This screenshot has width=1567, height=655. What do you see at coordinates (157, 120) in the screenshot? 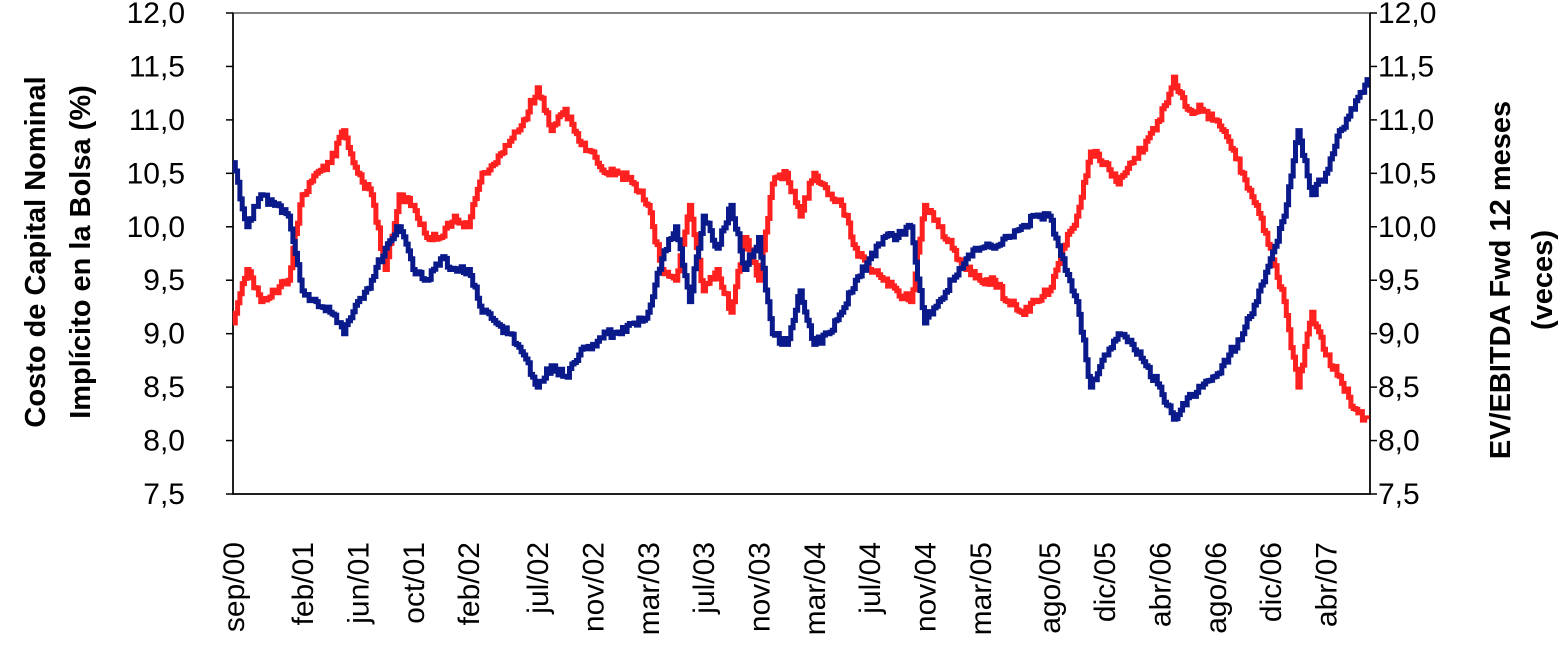
I see `left-tick-label: 11,0` at bounding box center [157, 120].